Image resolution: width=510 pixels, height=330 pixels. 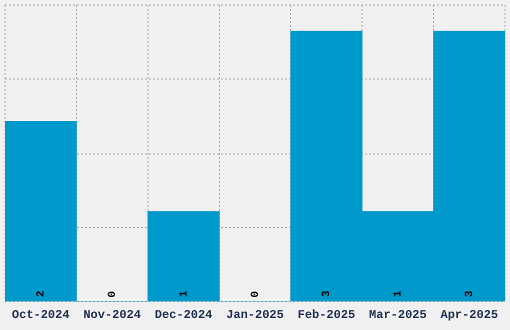 I want to click on x-tick-label: Feb-2025, so click(x=327, y=315).